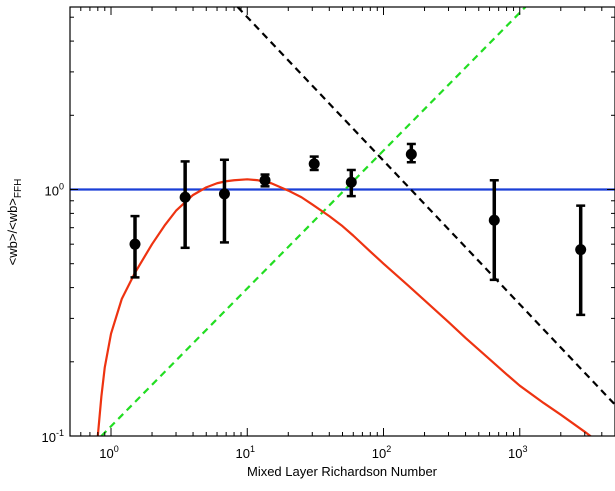  Describe the element at coordinates (108, 452) in the screenshot. I see `x-tick-label: 10⁰` at that location.